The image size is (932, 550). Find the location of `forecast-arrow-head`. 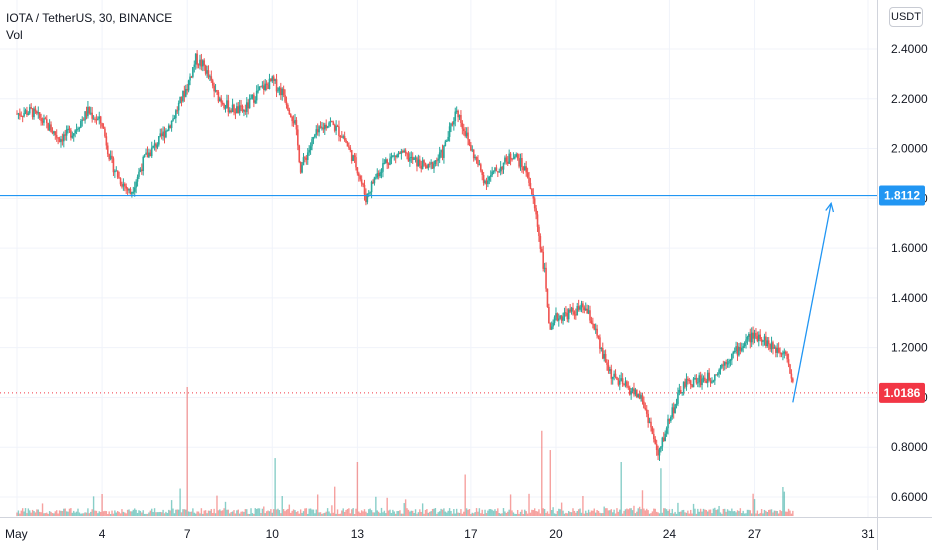

forecast-arrow-head is located at coordinates (830, 207).